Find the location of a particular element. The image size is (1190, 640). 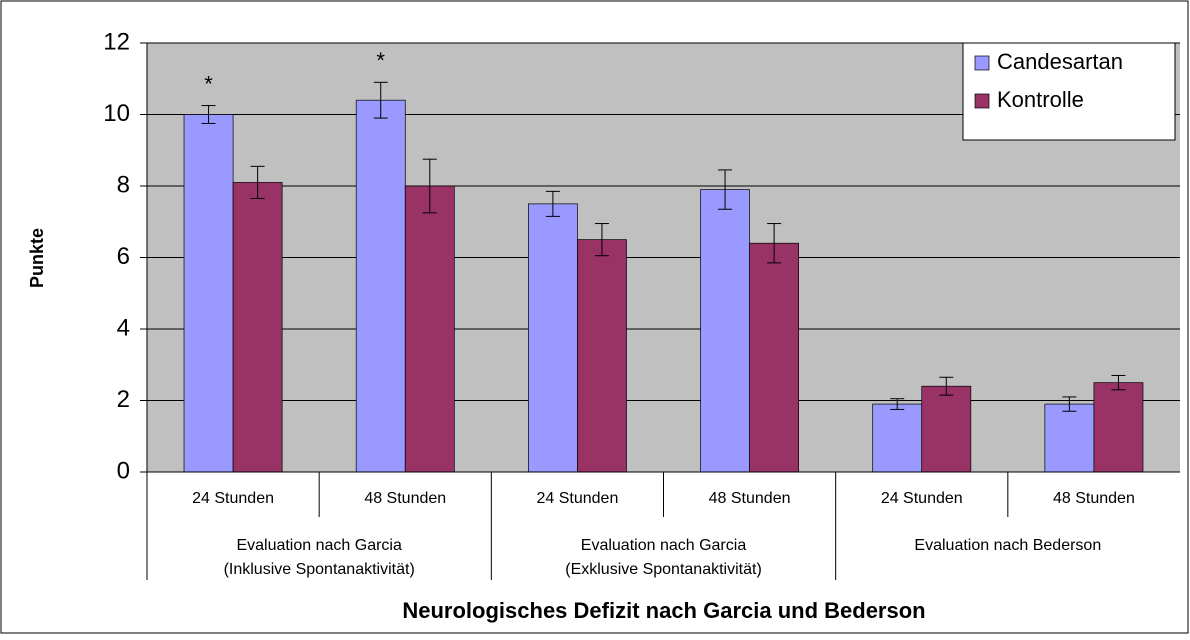

group-label: Evaluation nach Bederson is located at coordinates (1007, 545).